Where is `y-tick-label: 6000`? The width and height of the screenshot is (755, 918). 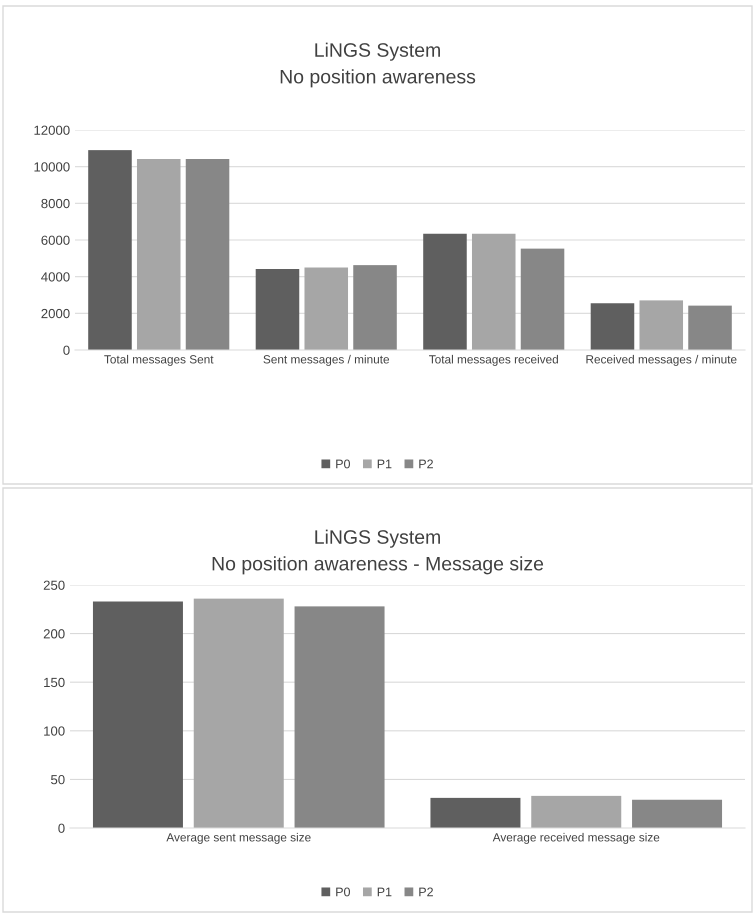 y-tick-label: 6000 is located at coordinates (55, 240).